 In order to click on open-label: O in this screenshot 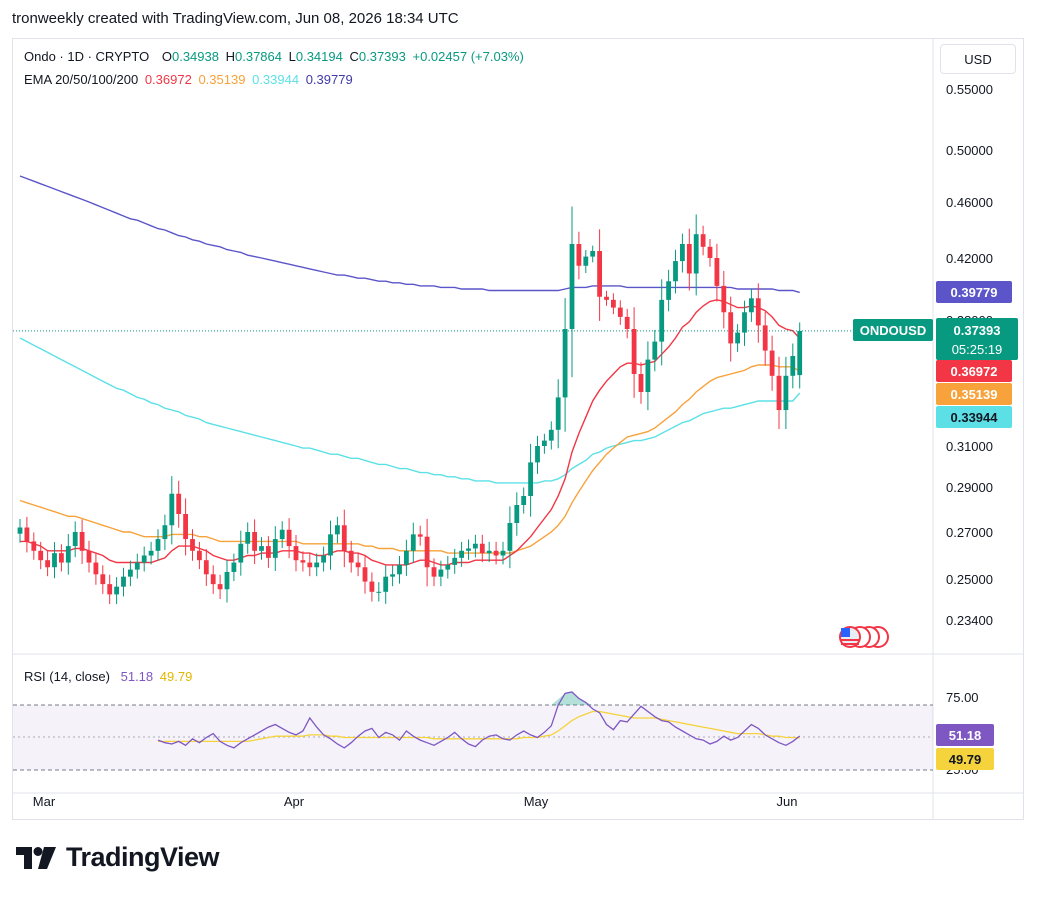, I will do `click(166, 56)`.